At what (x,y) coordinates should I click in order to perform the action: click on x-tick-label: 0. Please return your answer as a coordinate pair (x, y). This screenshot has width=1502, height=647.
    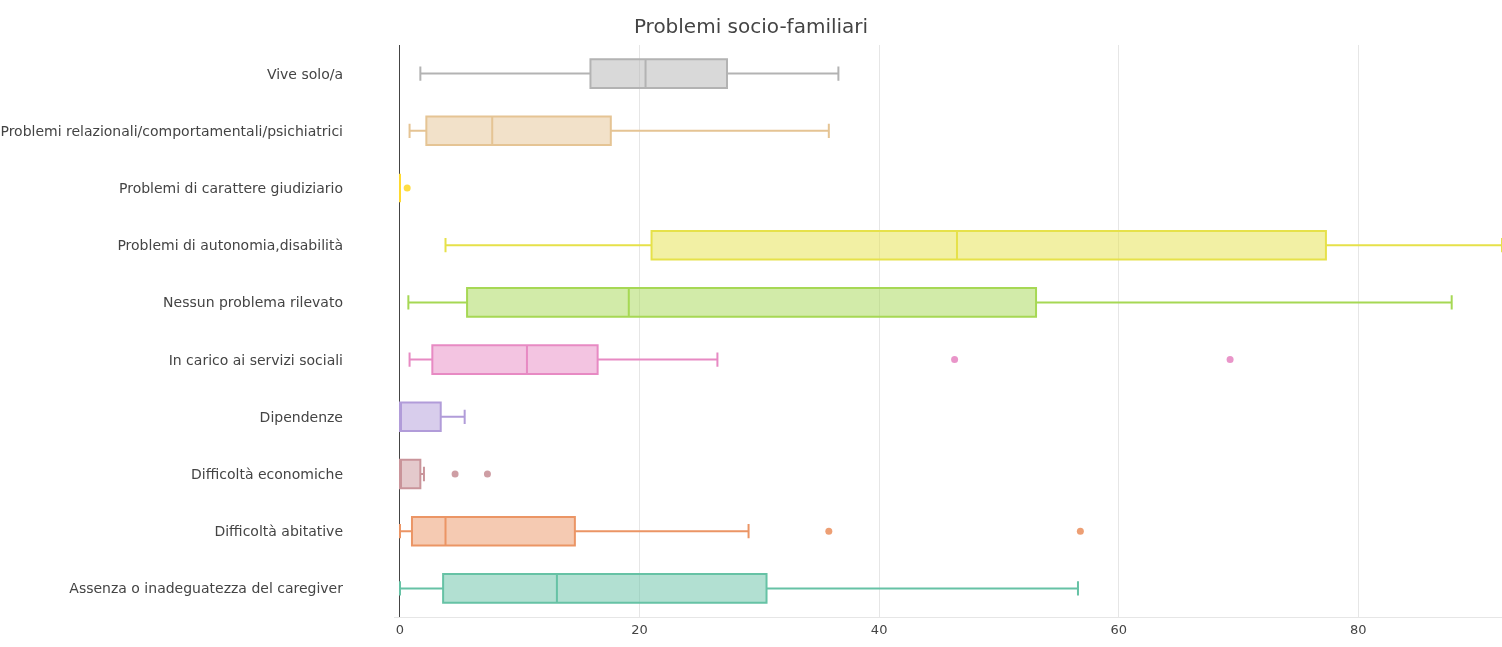
    Looking at the image, I should click on (400, 629).